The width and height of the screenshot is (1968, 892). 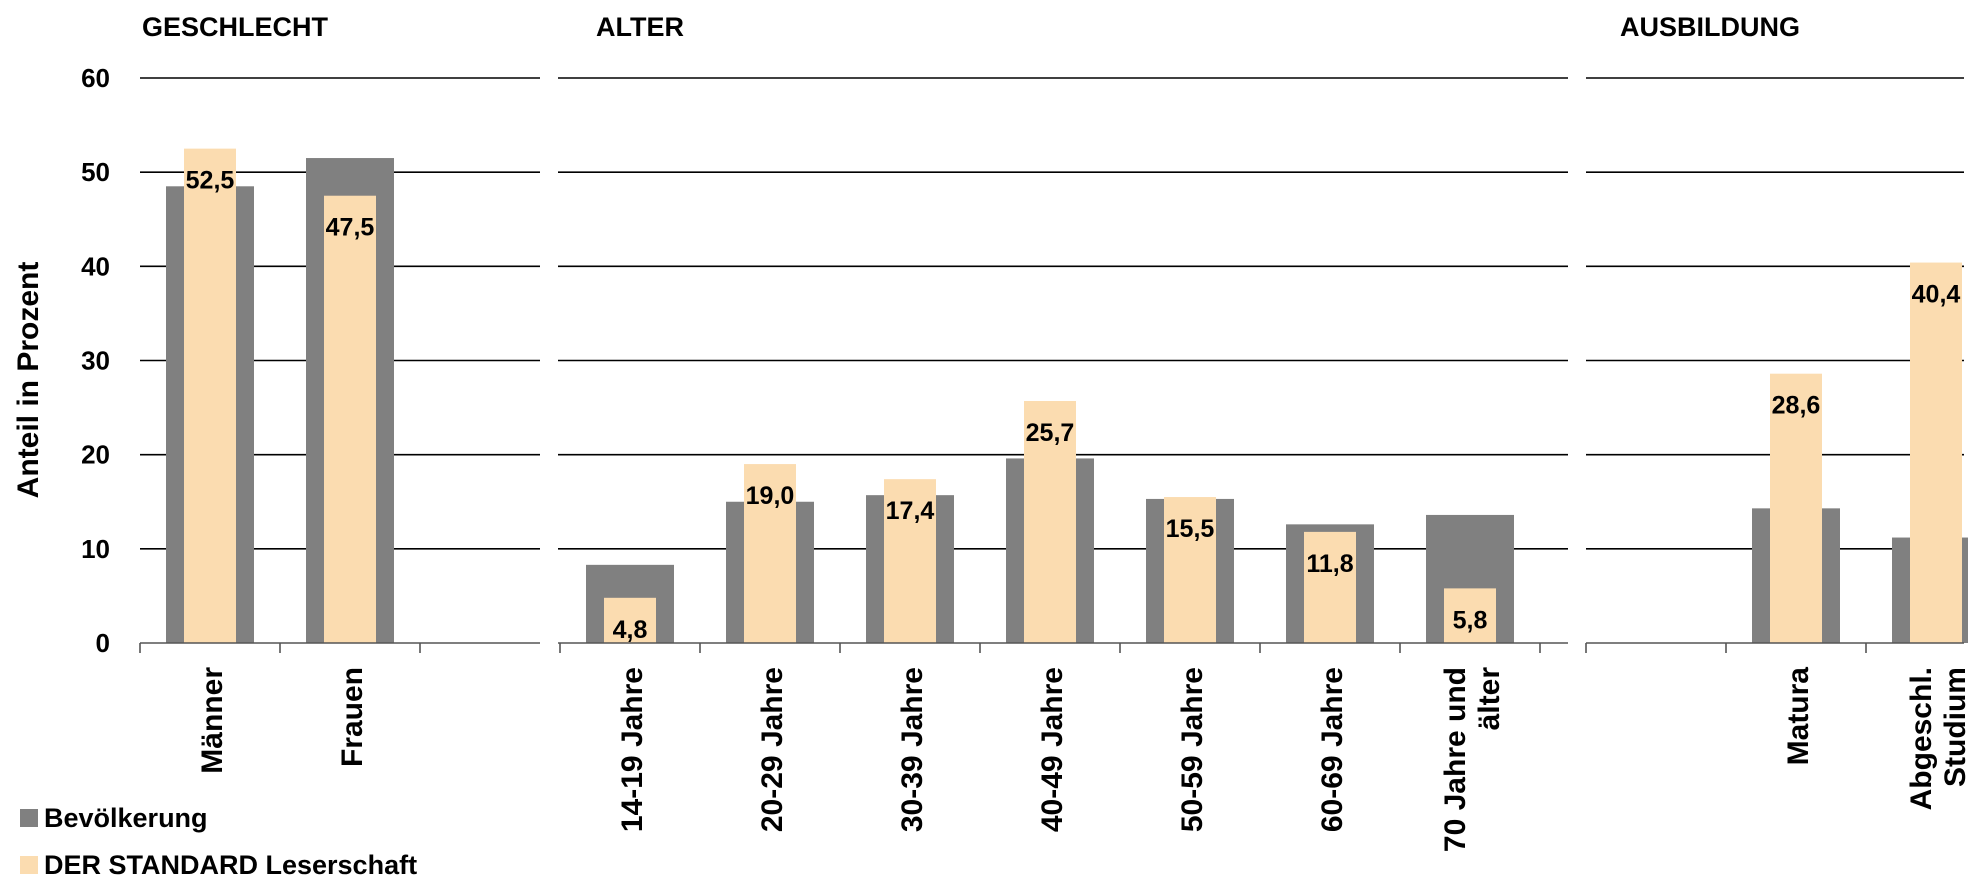 I want to click on x-tick-label: Matura, so click(x=1798, y=716).